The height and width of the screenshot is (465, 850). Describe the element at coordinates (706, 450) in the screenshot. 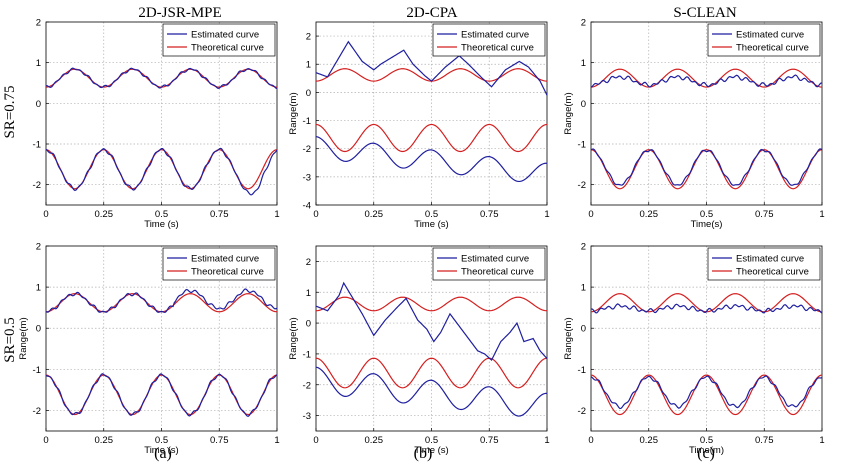

I see `x-axis-label: Time(m)` at that location.